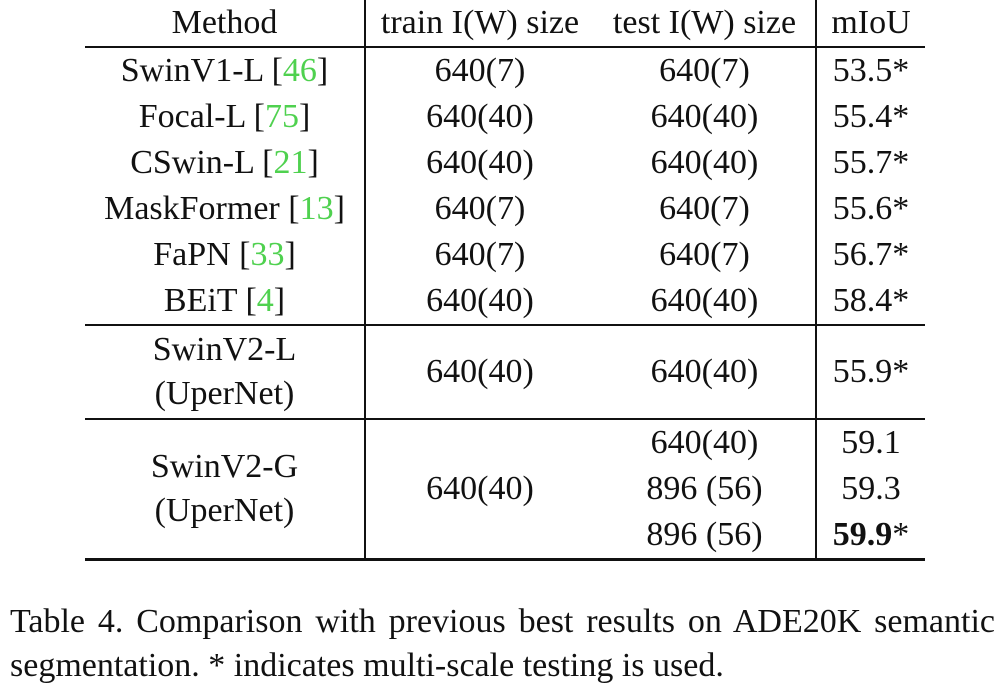  I want to click on citation-link: 33, so click(267, 254).